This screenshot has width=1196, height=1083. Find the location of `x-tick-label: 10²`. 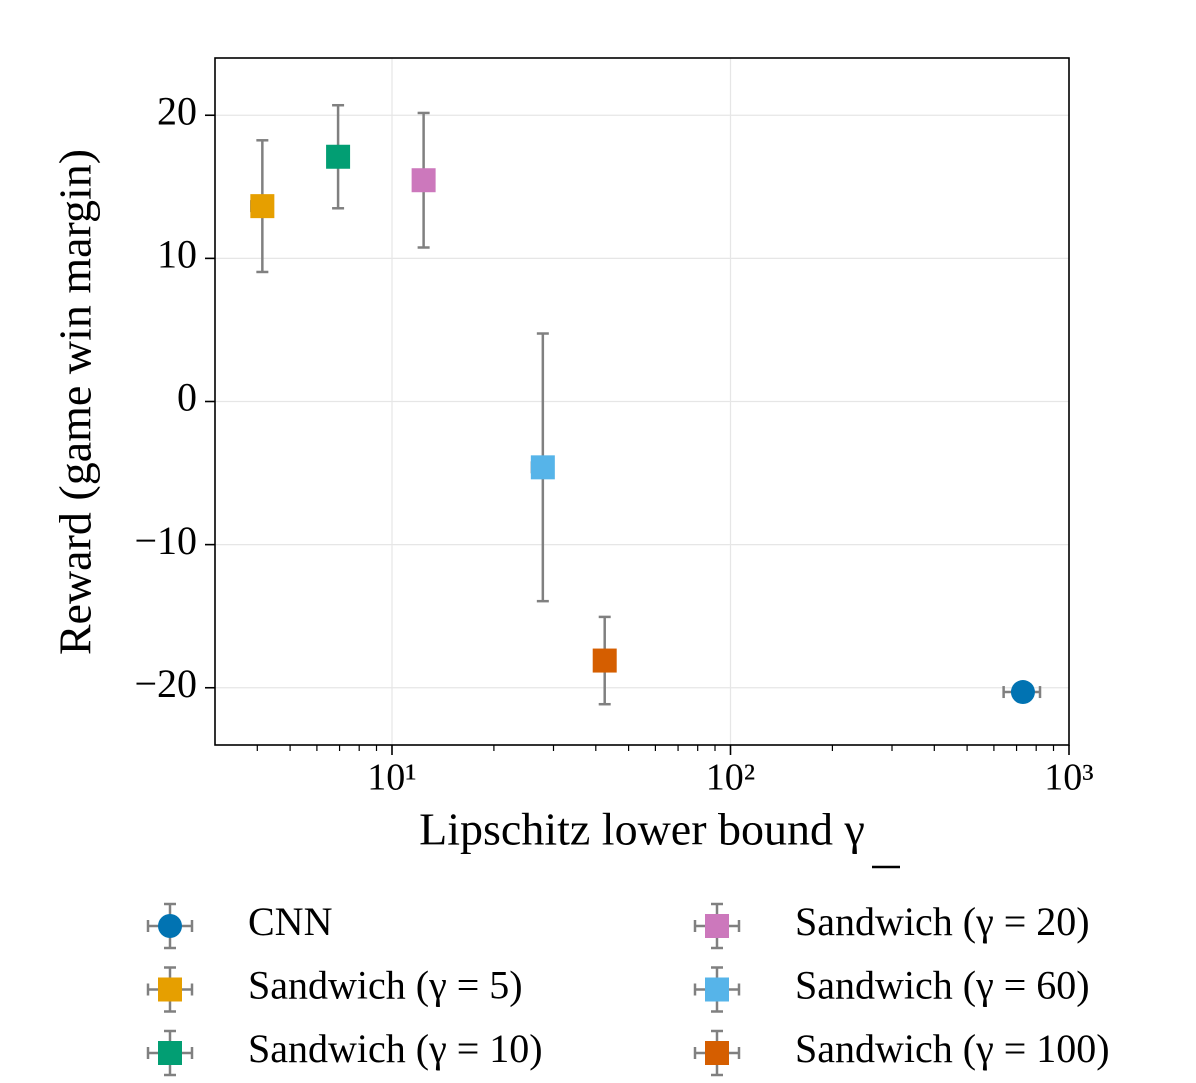

x-tick-label: 10² is located at coordinates (730, 778).